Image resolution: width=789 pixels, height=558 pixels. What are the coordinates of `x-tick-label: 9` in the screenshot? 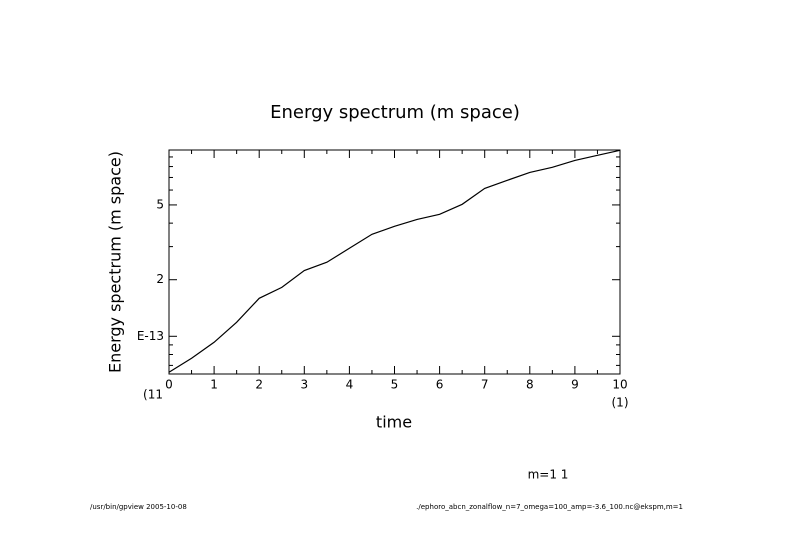 It's located at (575, 385).